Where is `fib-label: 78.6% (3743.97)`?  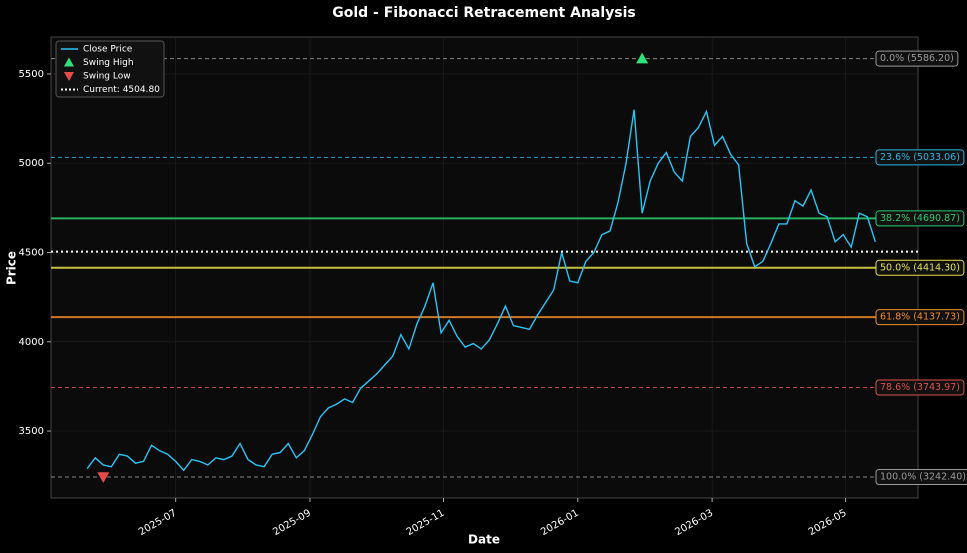
fib-label: 78.6% (3743.97) is located at coordinates (920, 387).